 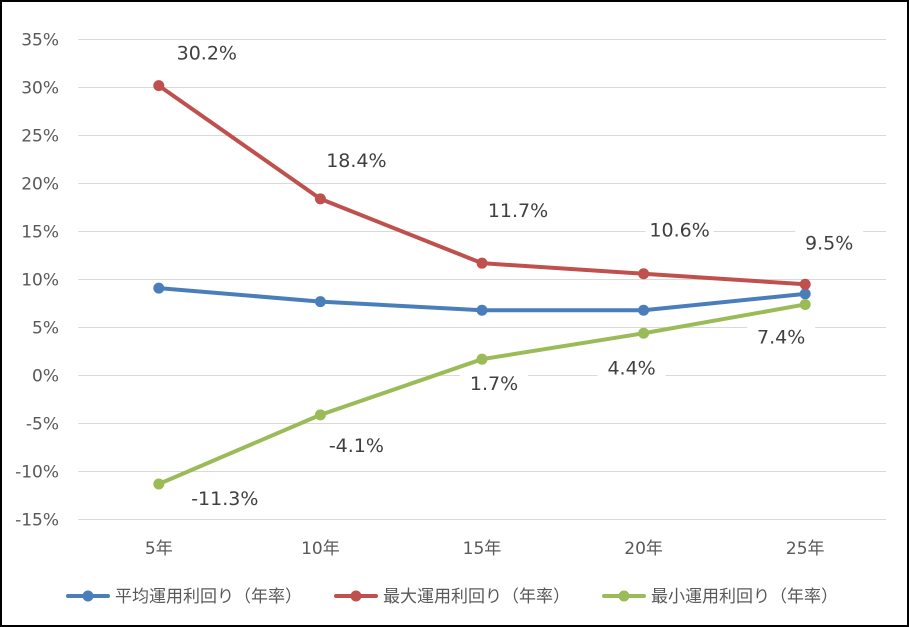 I want to click on data-label-s2-1: -4.1%, so click(x=356, y=446).